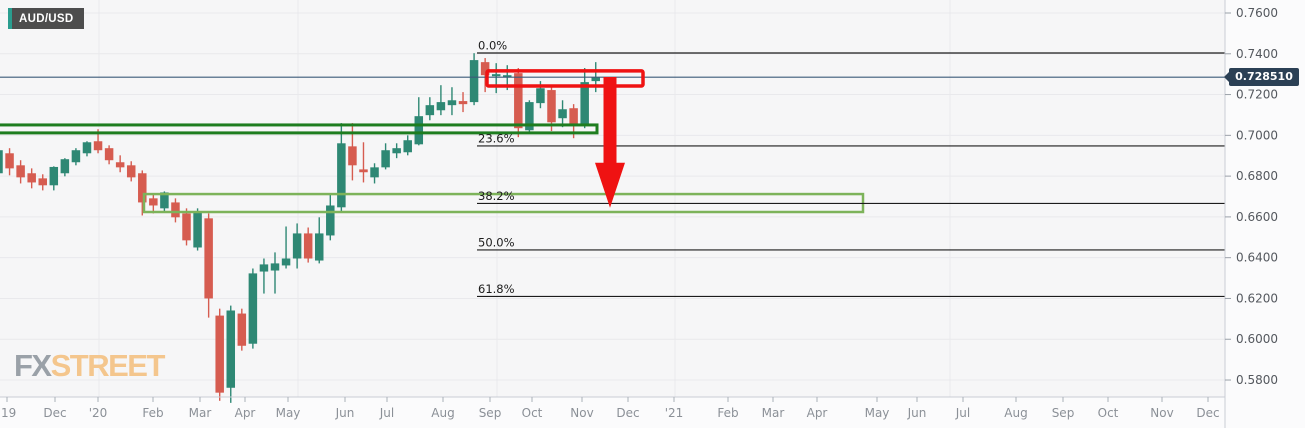 This screenshot has height=428, width=1305. I want to click on symbol-label: AUD/USD, so click(46, 18).